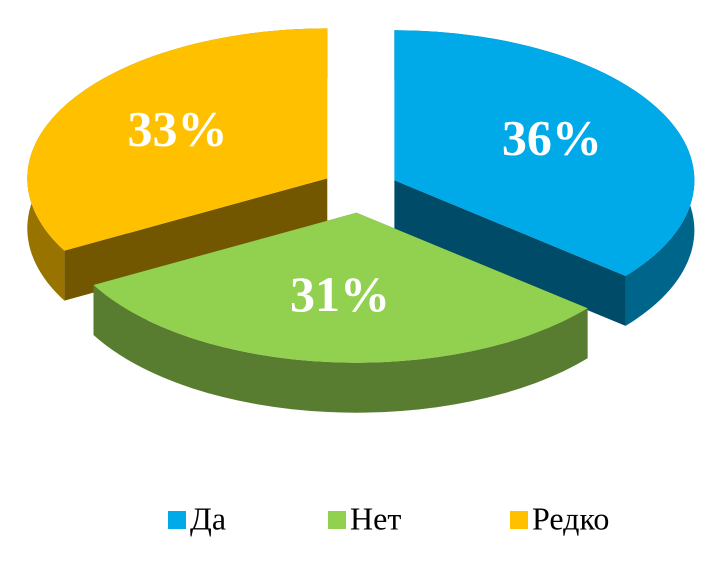 Image resolution: width=719 pixels, height=561 pixels. What do you see at coordinates (570, 518) in the screenshot?
I see `legend-label: Редко` at bounding box center [570, 518].